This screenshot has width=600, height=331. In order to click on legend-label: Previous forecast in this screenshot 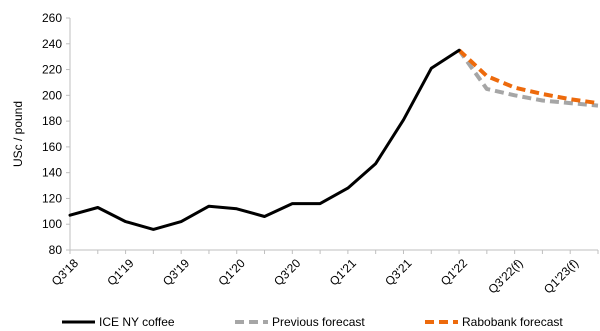, I will do `click(318, 322)`.